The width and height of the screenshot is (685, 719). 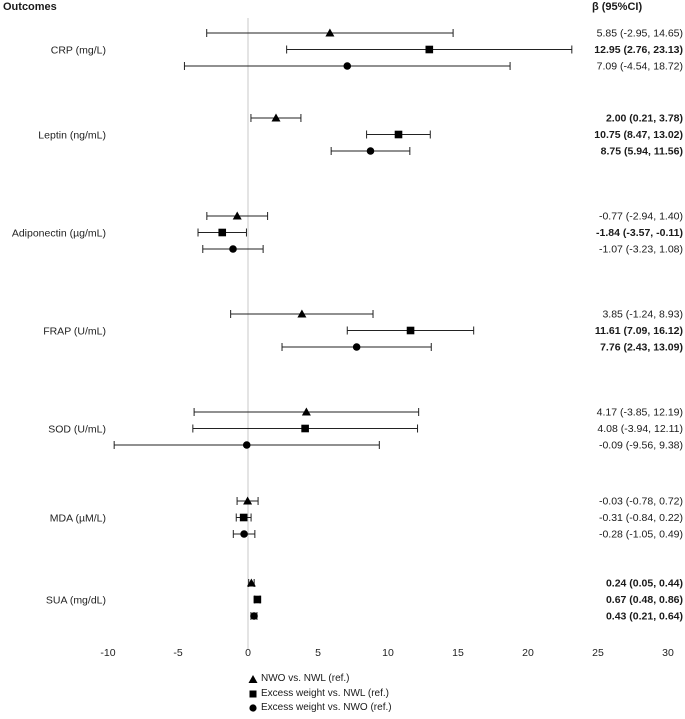 What do you see at coordinates (177, 653) in the screenshot?
I see `x-tick-label: -5` at bounding box center [177, 653].